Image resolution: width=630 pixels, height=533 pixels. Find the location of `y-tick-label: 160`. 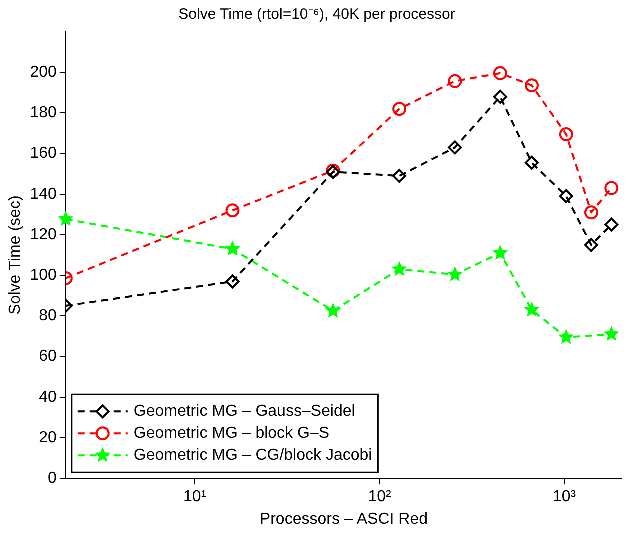

y-tick-label: 160 is located at coordinates (43, 153).